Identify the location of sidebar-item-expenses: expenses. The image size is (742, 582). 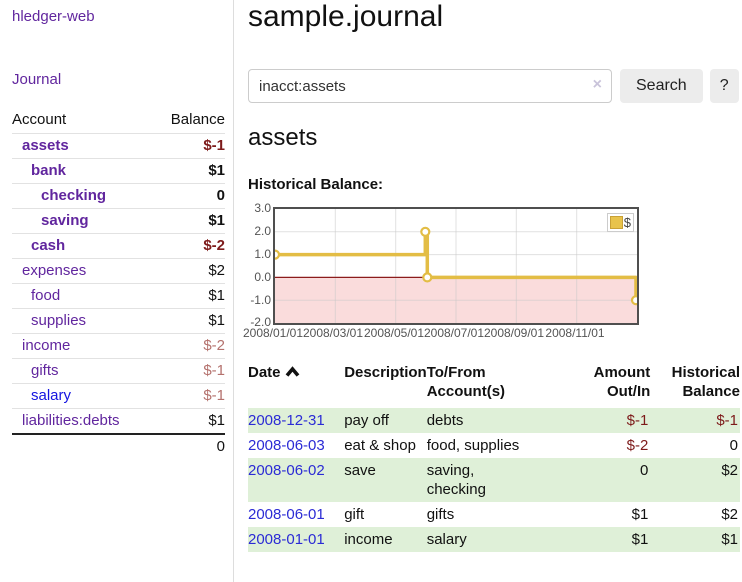
(54, 270).